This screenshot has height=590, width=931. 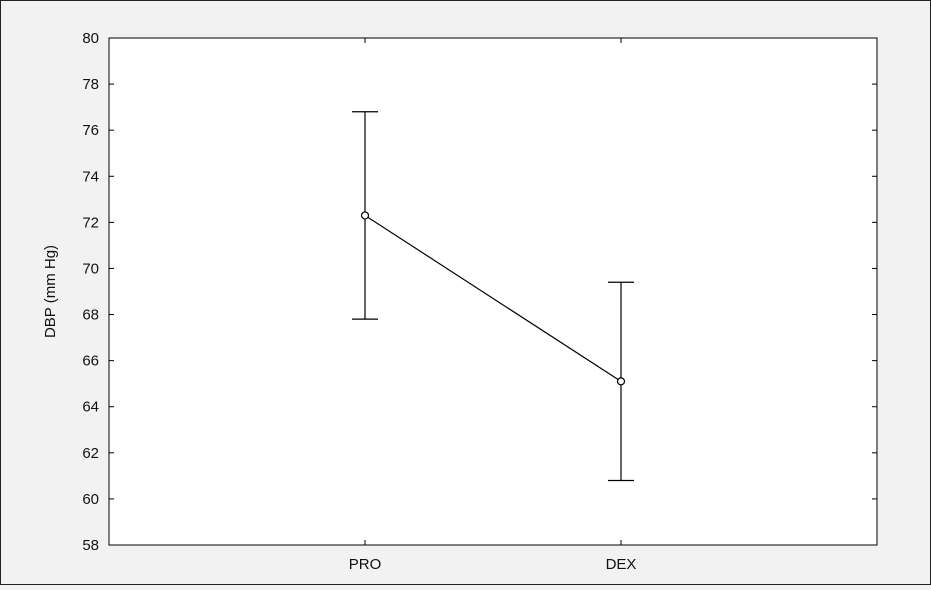 I want to click on y-tick-label: 68, so click(x=90, y=315).